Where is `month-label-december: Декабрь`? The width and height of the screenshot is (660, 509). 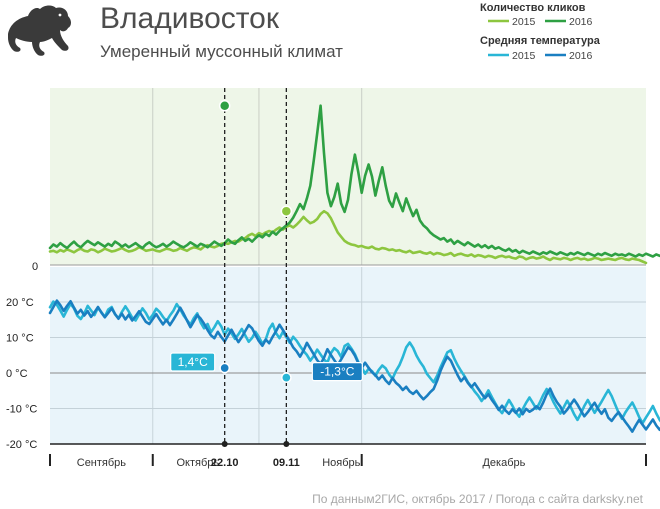
month-label-december: Декабрь is located at coordinates (503, 463).